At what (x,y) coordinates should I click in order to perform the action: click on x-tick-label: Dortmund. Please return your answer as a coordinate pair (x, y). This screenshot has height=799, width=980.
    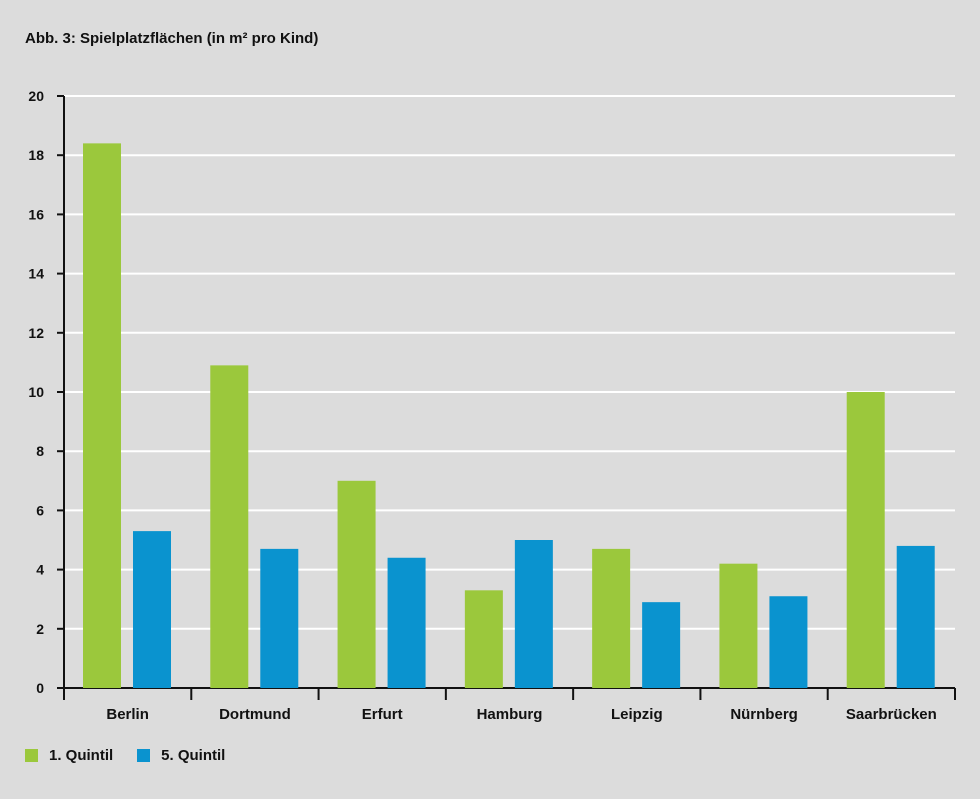
    Looking at the image, I should click on (255, 714).